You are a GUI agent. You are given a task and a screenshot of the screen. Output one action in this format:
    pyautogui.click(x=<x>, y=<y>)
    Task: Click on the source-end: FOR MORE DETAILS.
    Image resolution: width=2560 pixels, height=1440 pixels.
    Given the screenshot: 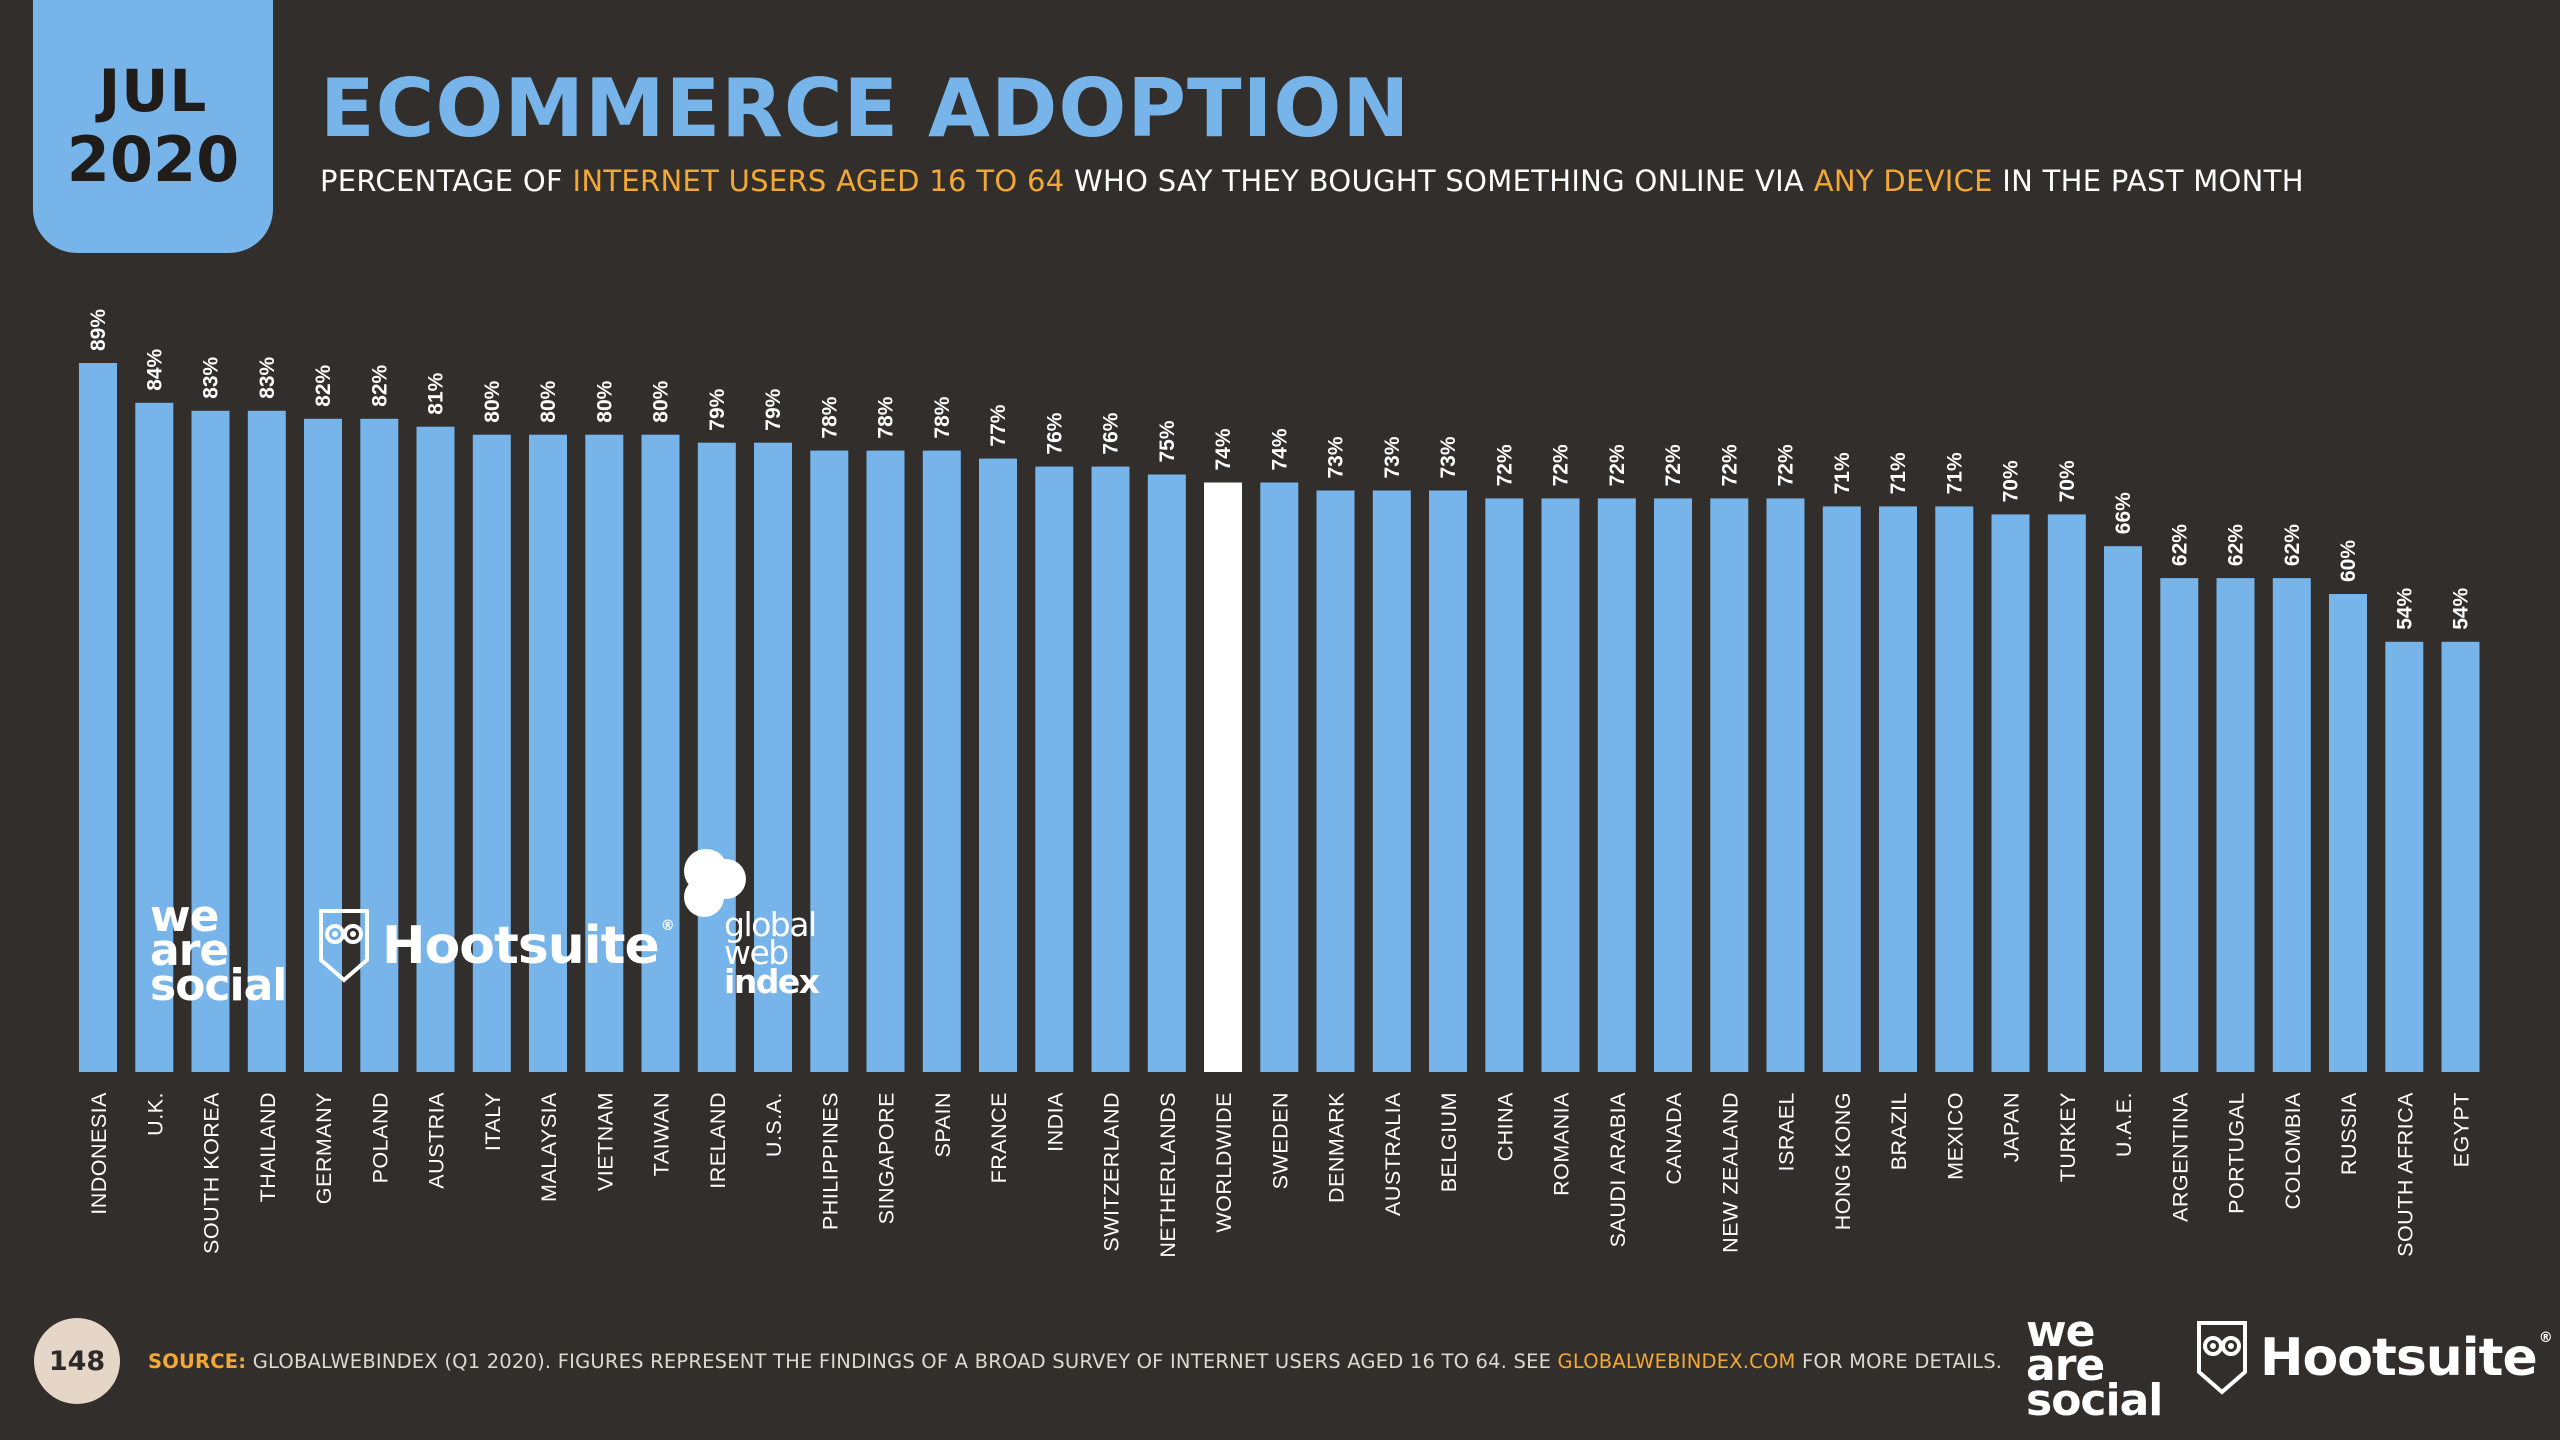 What is the action you would take?
    pyautogui.click(x=1899, y=1361)
    